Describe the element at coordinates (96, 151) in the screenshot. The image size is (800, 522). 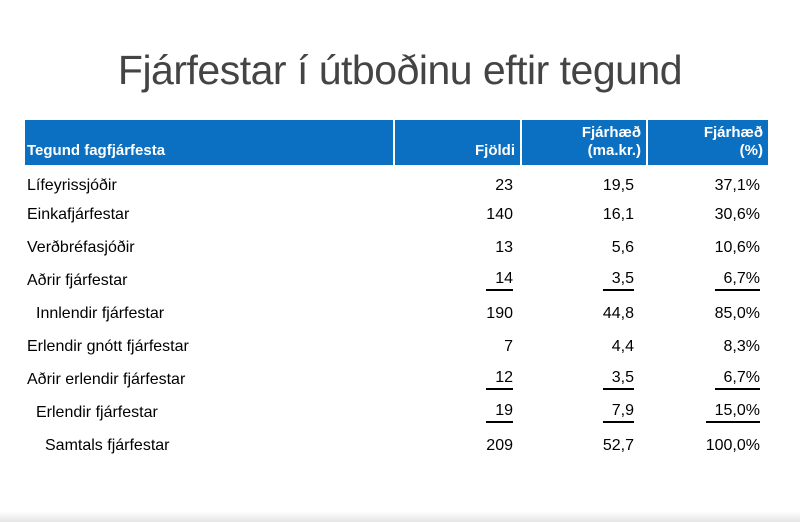
I see `header-line: Tegund fagfjárfesta` at that location.